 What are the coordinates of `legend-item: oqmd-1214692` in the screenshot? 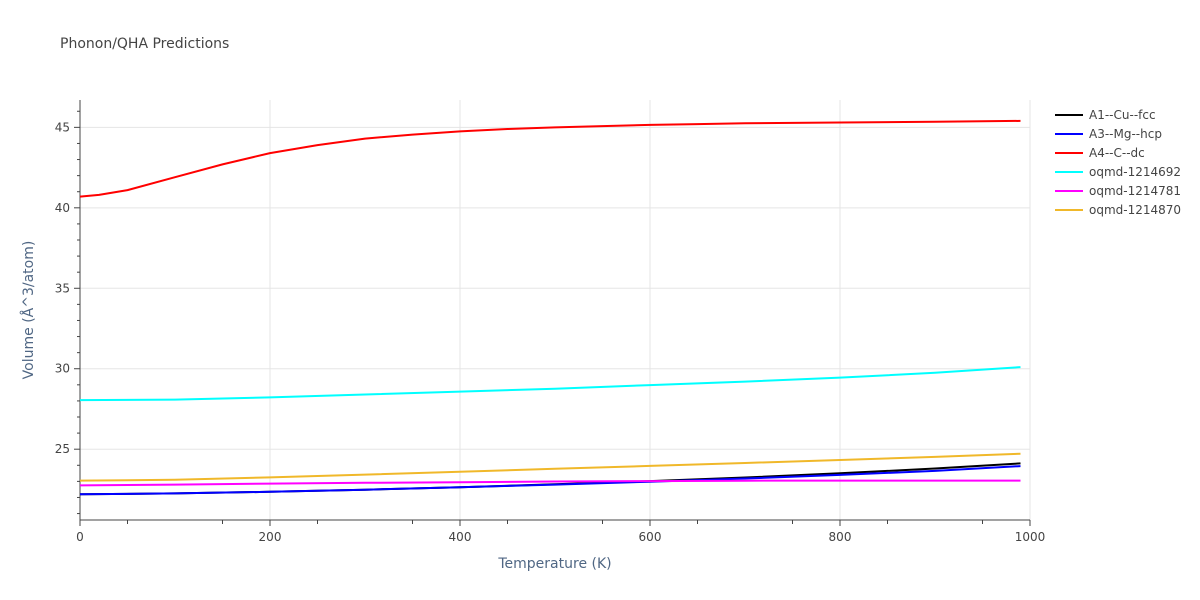 It's located at (1118, 172).